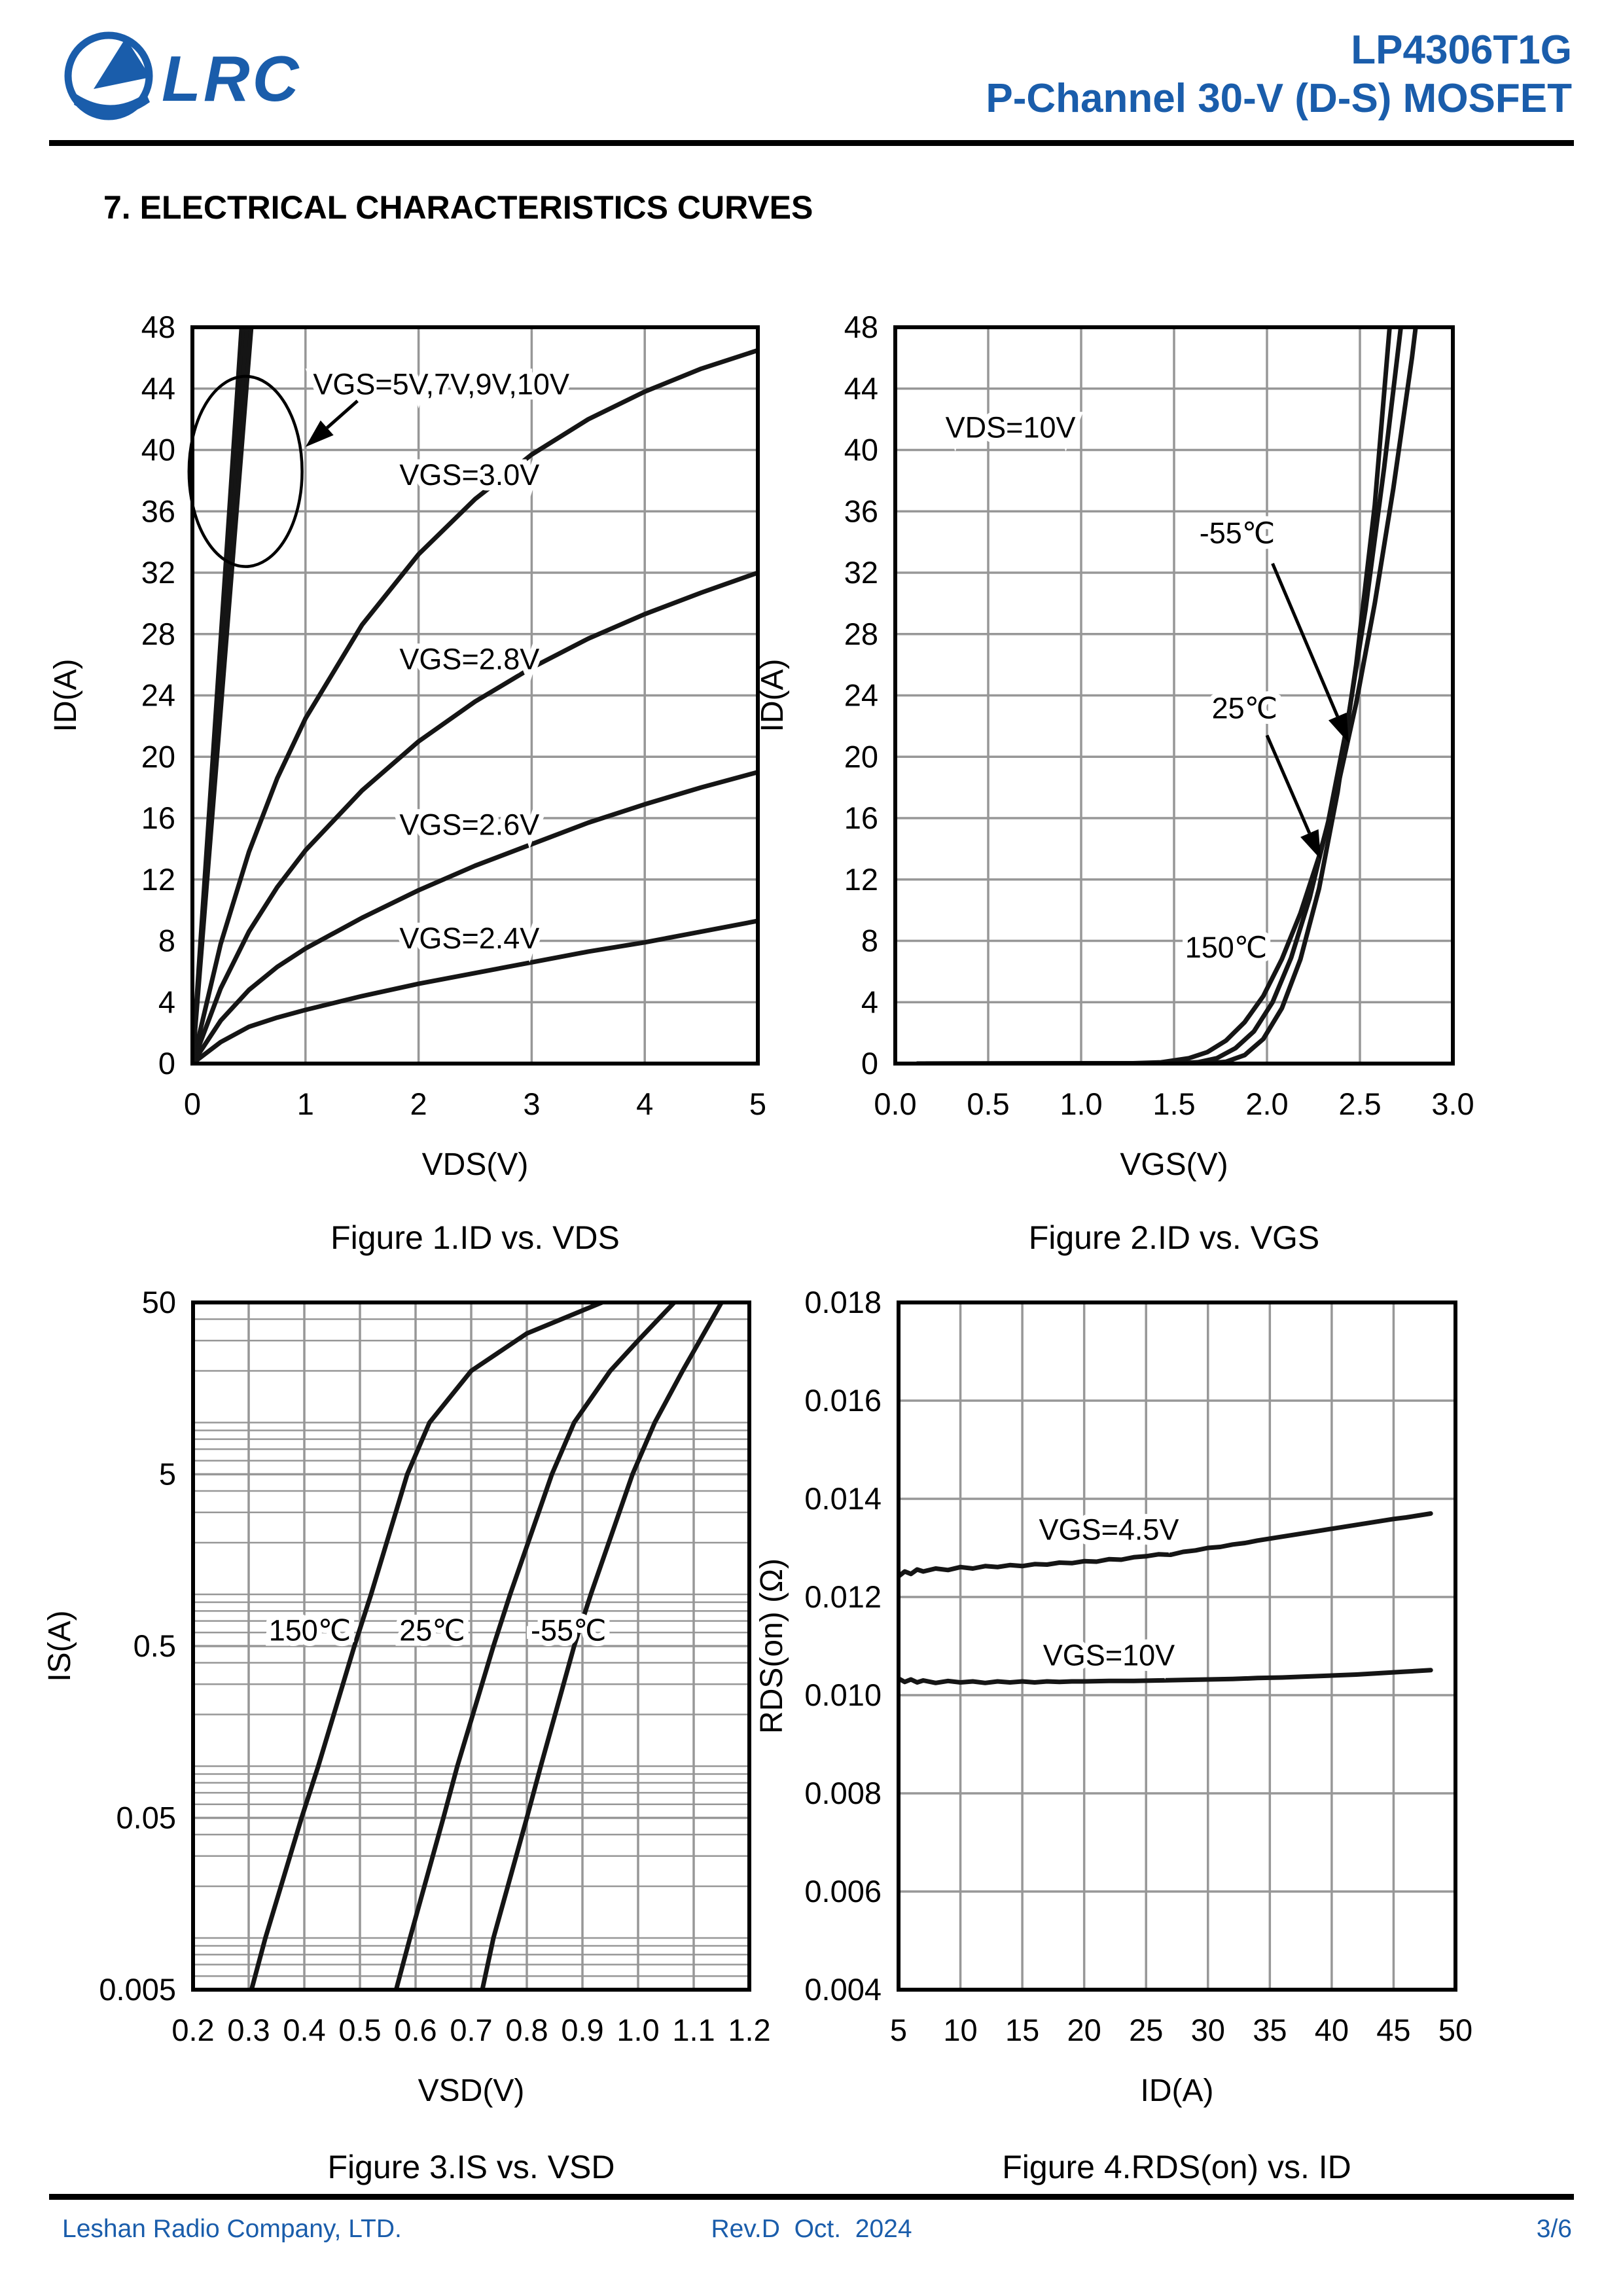 Image resolution: width=1623 pixels, height=2296 pixels. I want to click on curve-label: VGS=3.0V, so click(469, 475).